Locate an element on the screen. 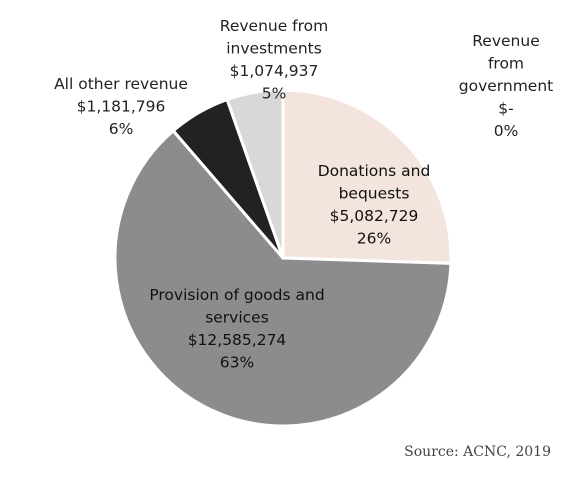 The height and width of the screenshot is (477, 564). slice-label-donations-and-bequests: Donations and bequests $5,082,729 26% is located at coordinates (374, 205).